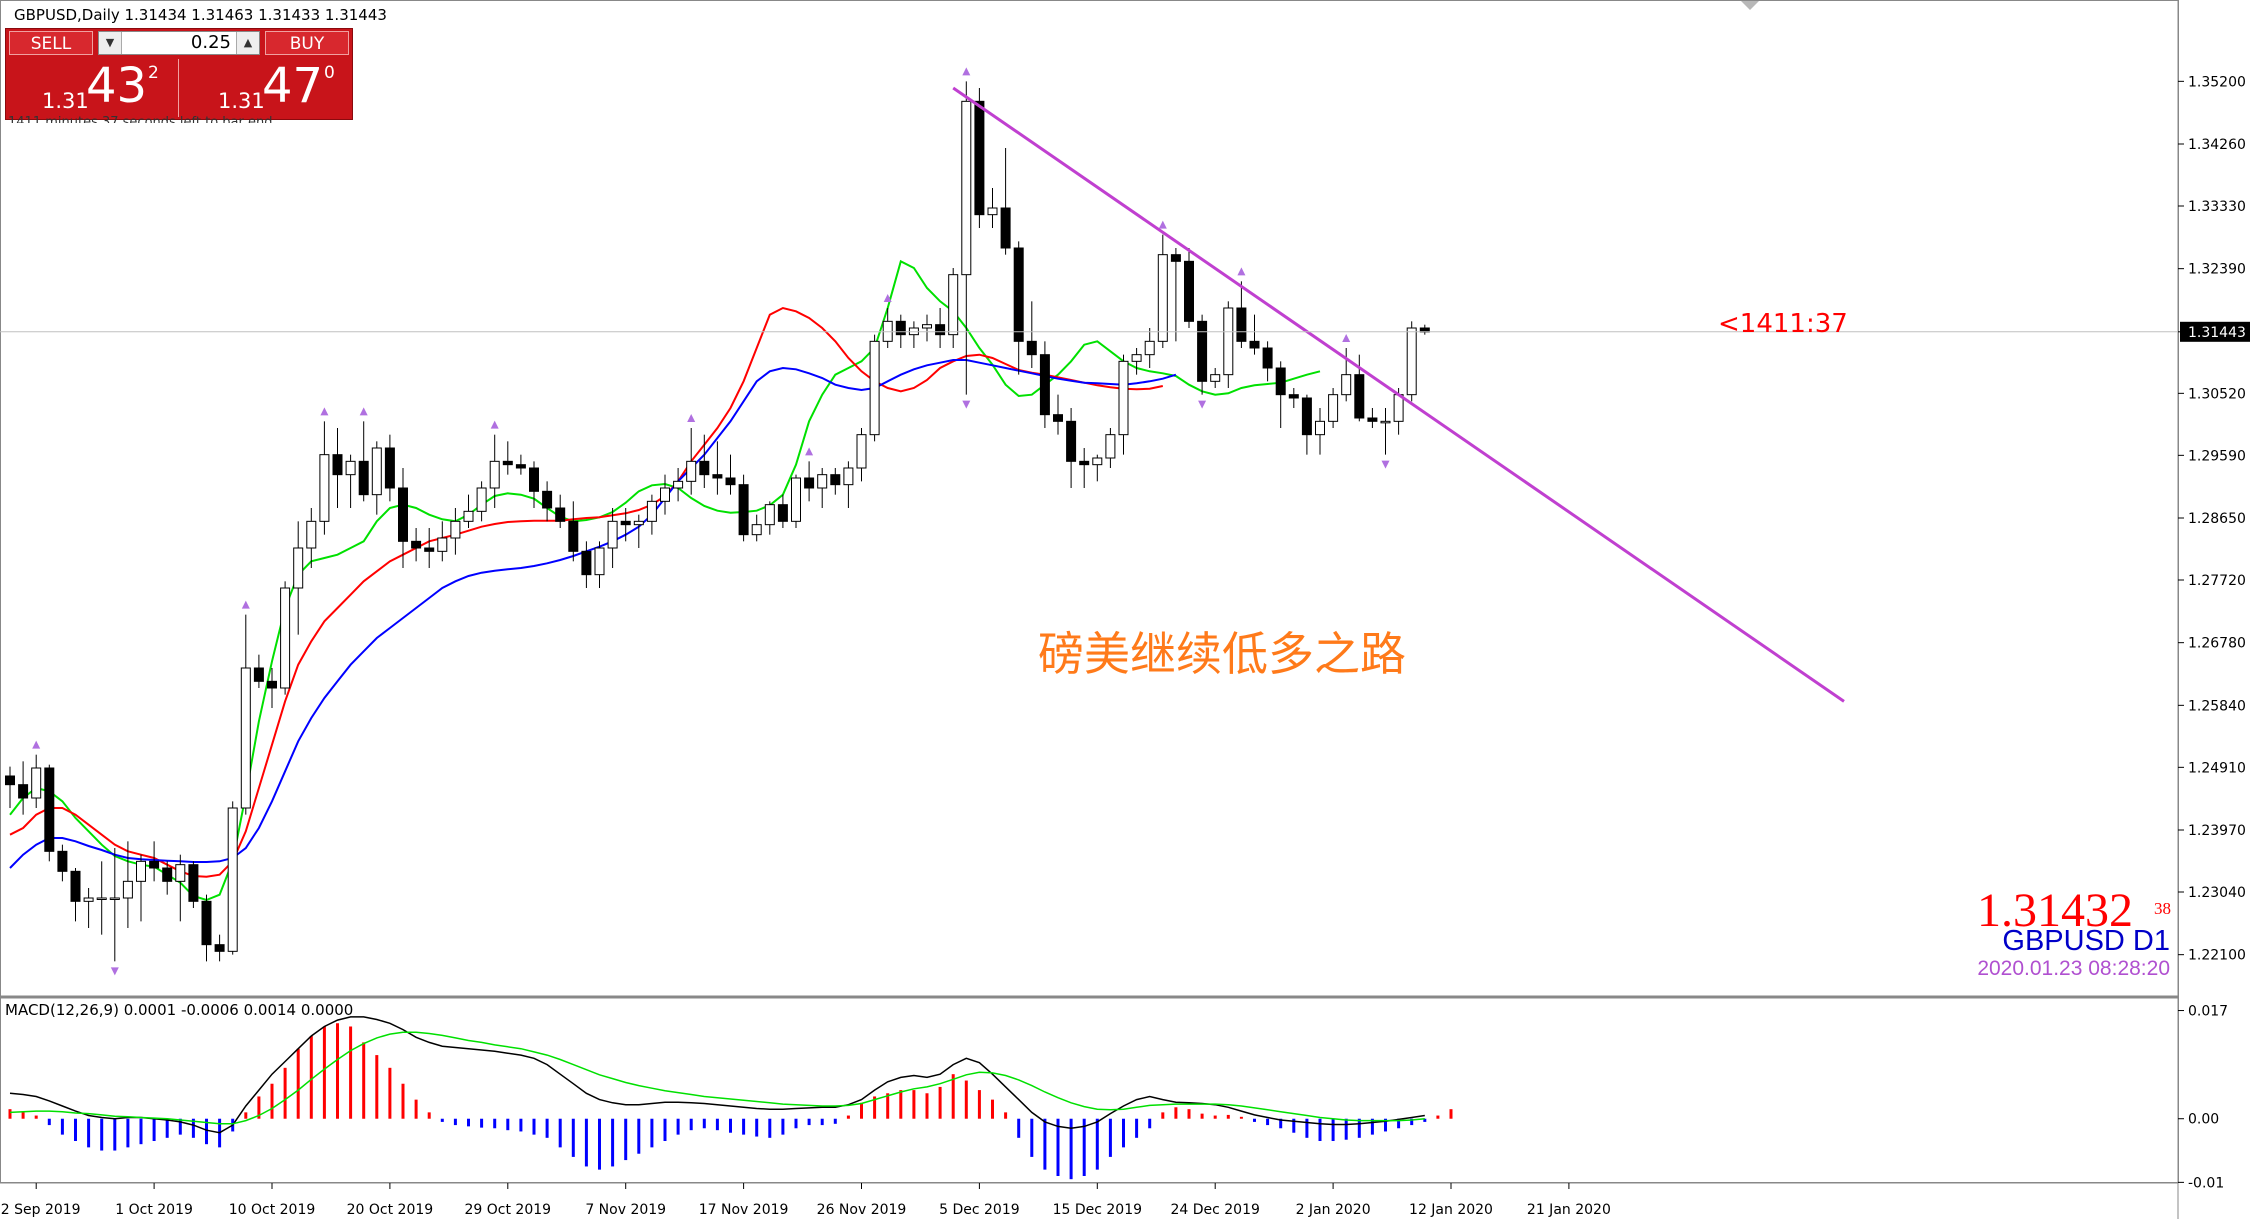 The height and width of the screenshot is (1219, 2250). Describe the element at coordinates (966, 404) in the screenshot. I see `fractal-down-marker` at that location.